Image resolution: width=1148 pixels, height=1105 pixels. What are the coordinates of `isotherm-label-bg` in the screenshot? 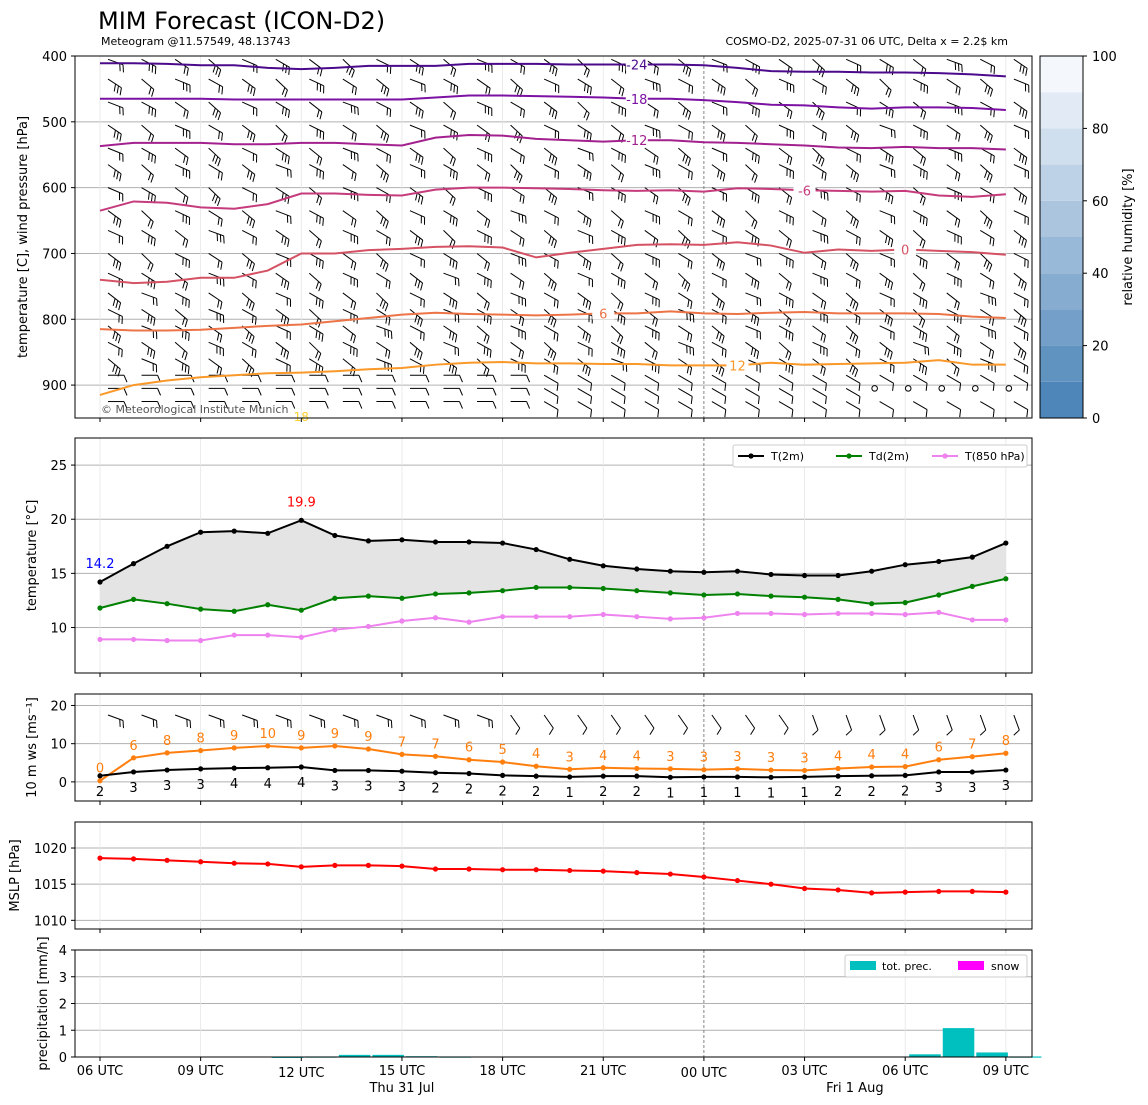 It's located at (804, 189).